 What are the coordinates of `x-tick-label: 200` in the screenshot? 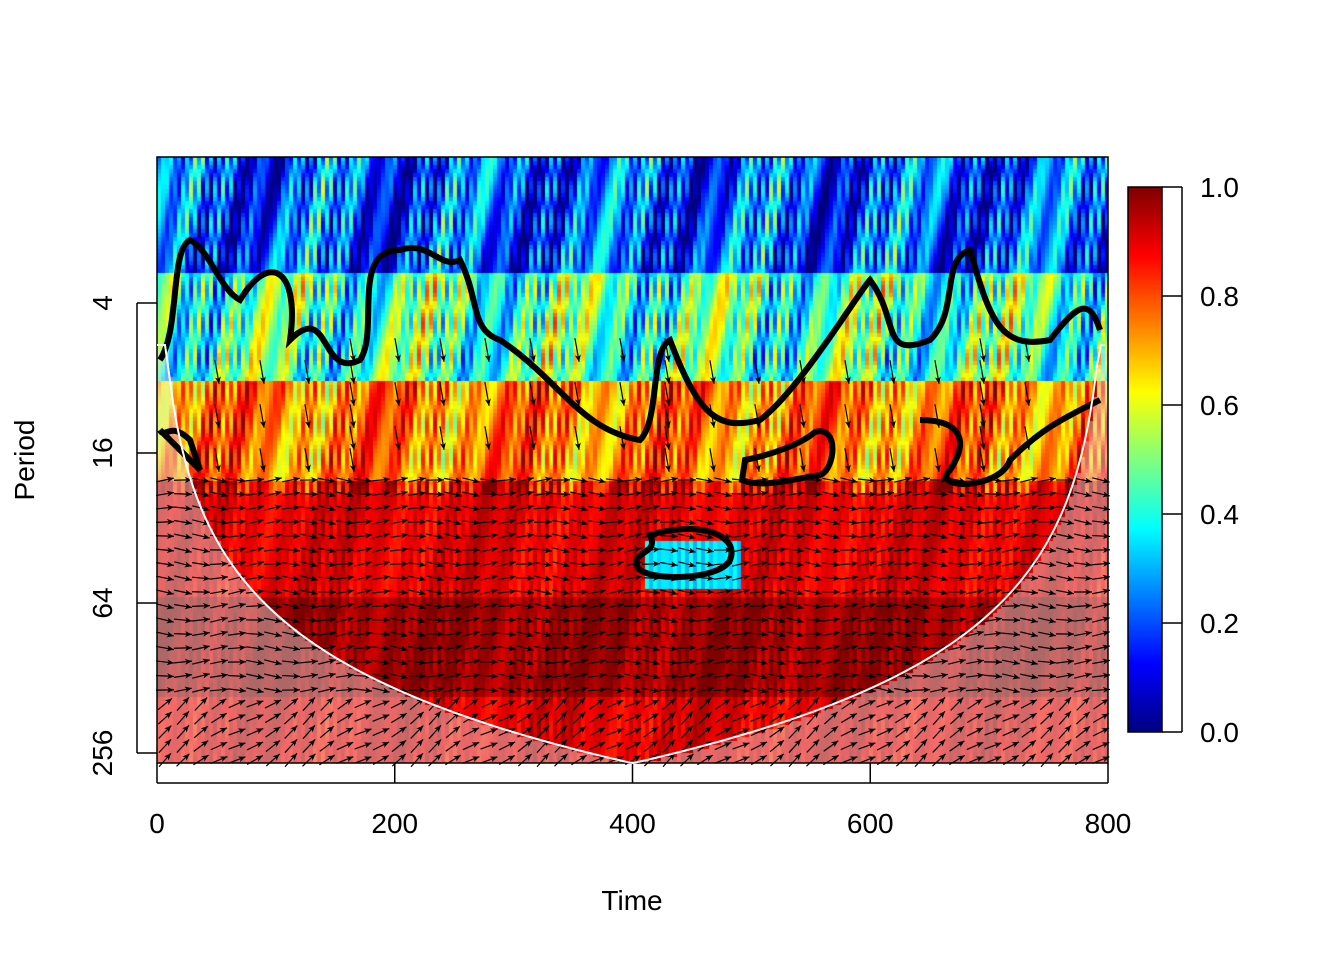 It's located at (394, 823).